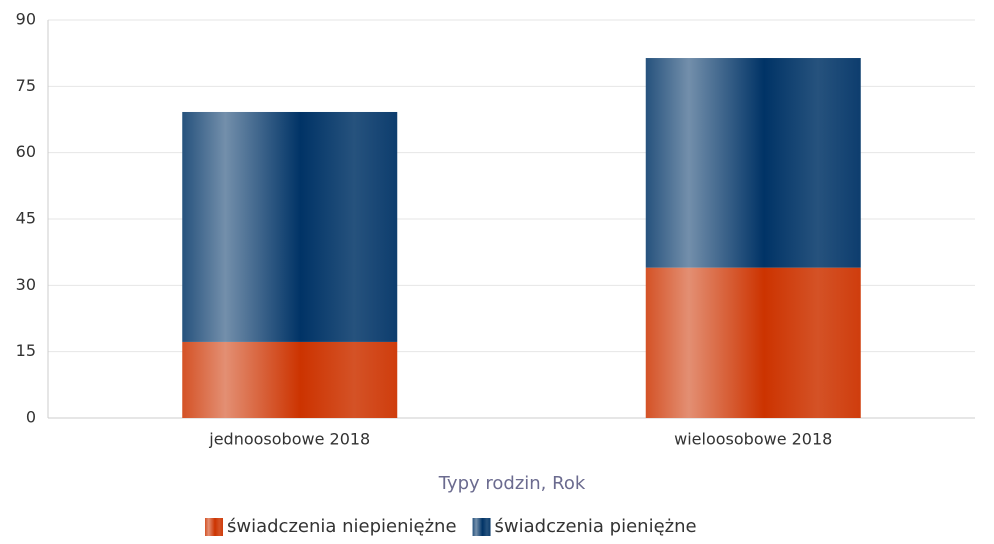  What do you see at coordinates (289, 439) in the screenshot?
I see `x-tick-label: jednoosobowe 2018` at bounding box center [289, 439].